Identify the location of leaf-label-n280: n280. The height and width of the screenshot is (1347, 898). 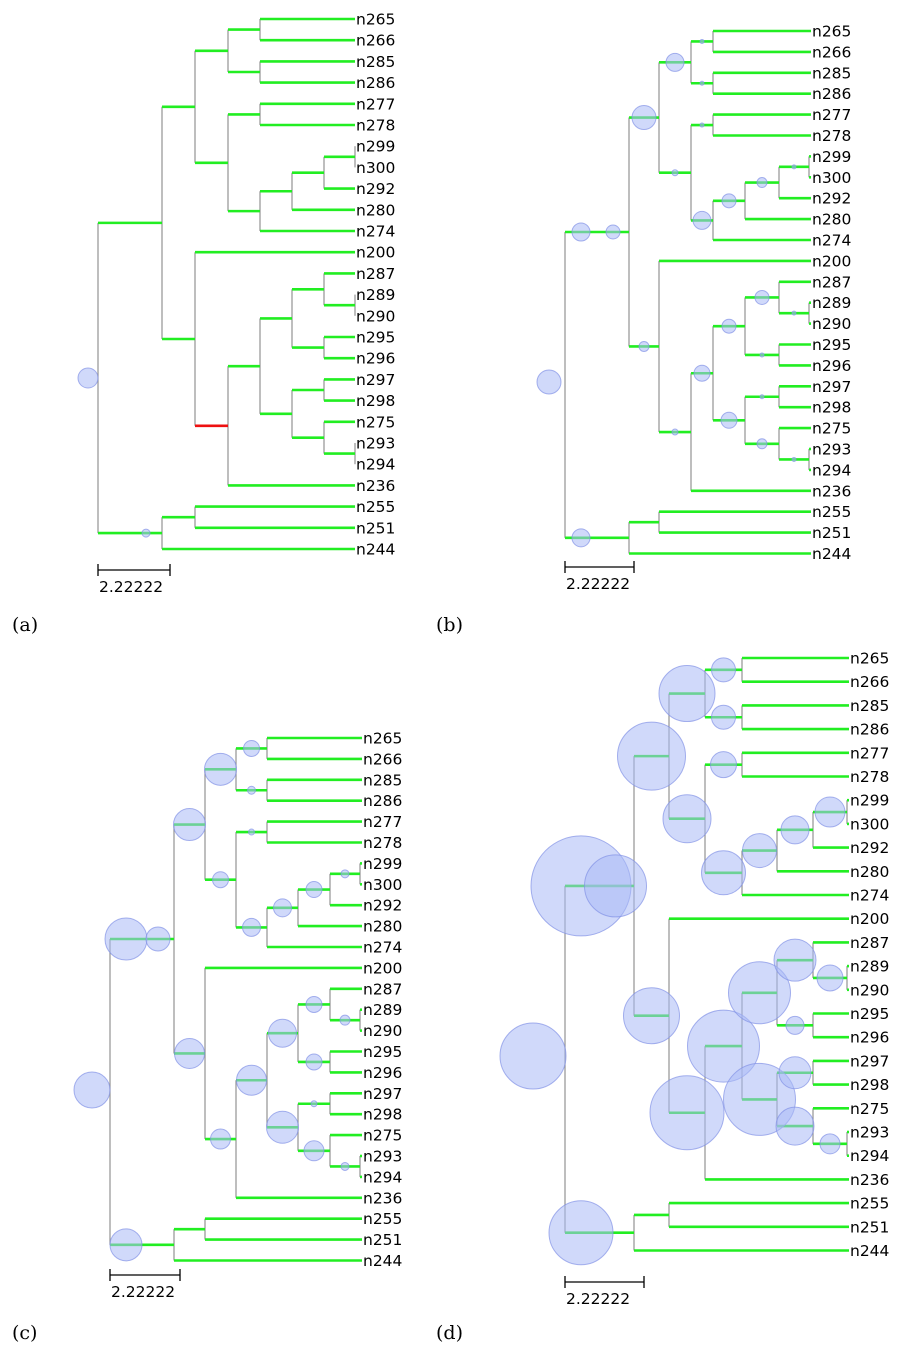
(382, 927).